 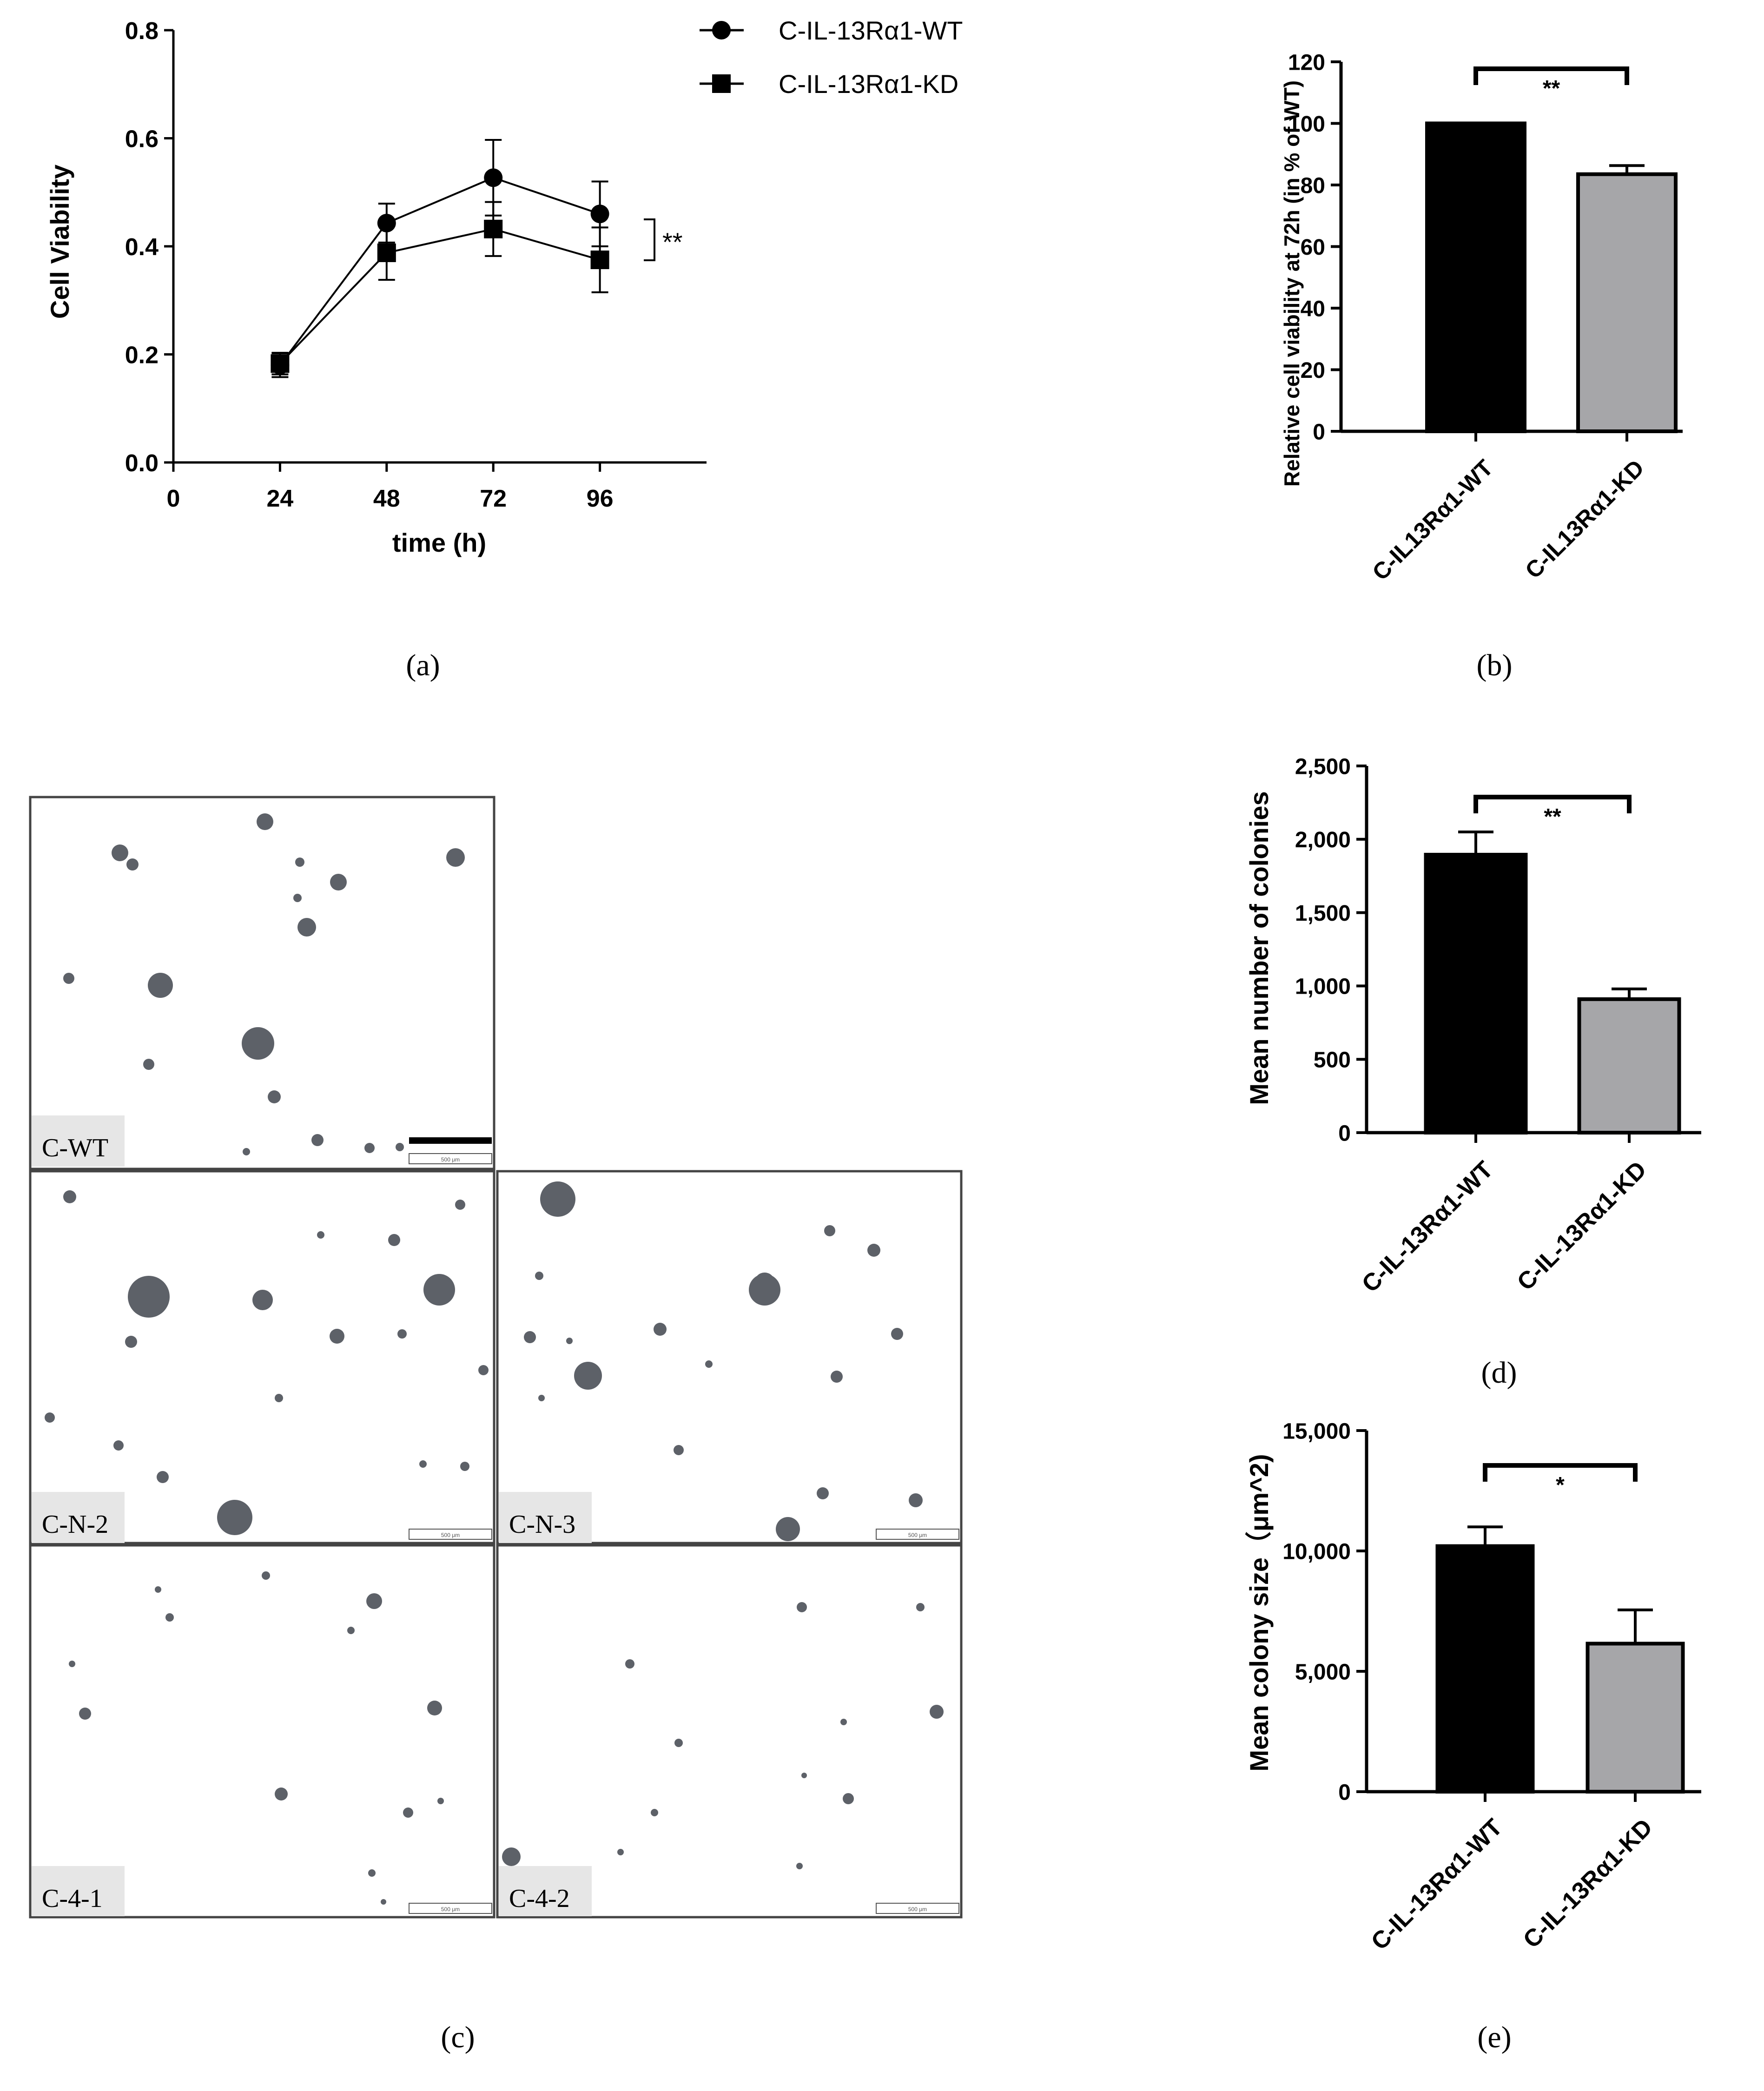 I want to click on plate-label: C-N-2, so click(x=75, y=1524).